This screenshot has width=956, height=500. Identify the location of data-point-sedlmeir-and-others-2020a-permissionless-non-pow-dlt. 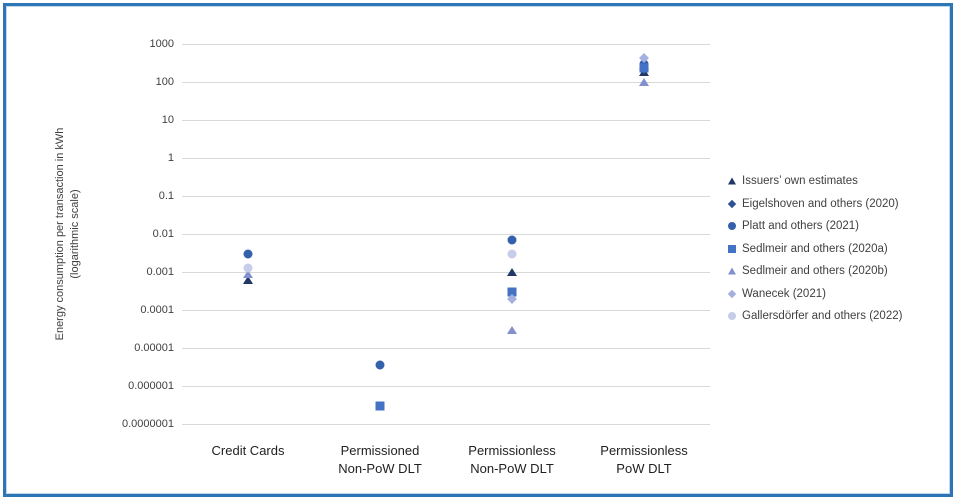
(512, 292).